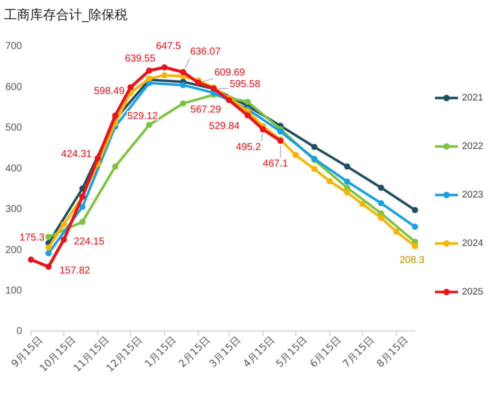  I want to click on y-tick-label: 100, so click(13, 290).